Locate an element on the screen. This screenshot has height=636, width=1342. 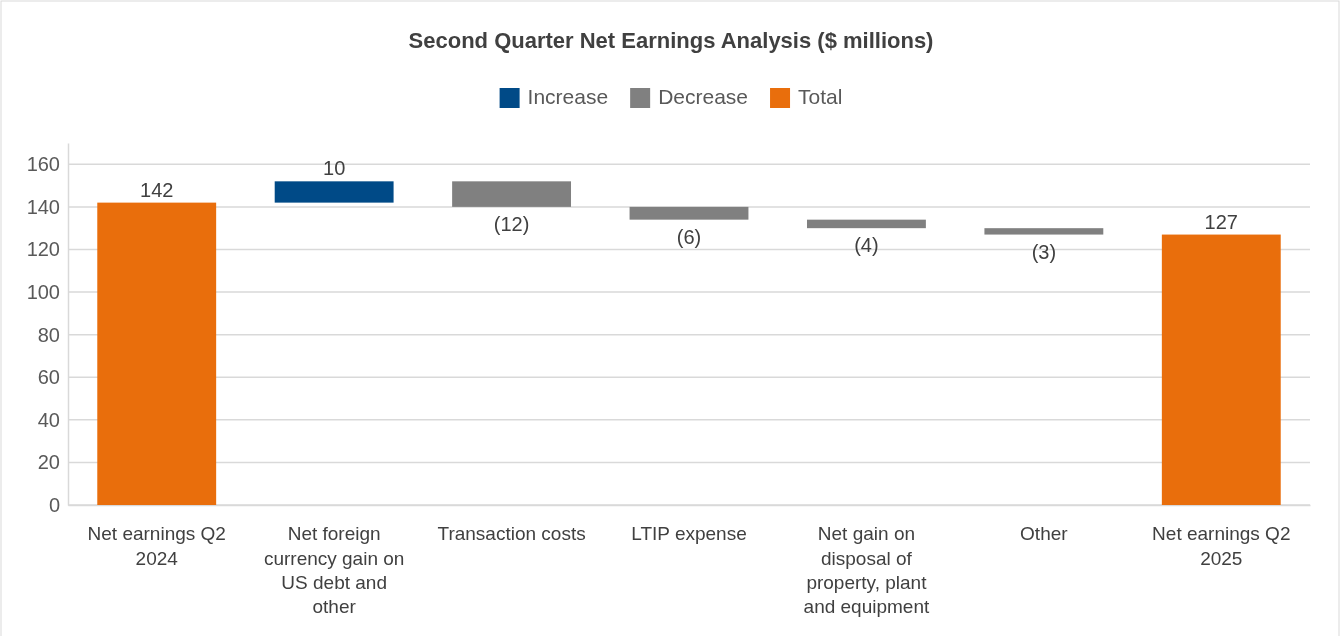
data-label: (3) is located at coordinates (1044, 251).